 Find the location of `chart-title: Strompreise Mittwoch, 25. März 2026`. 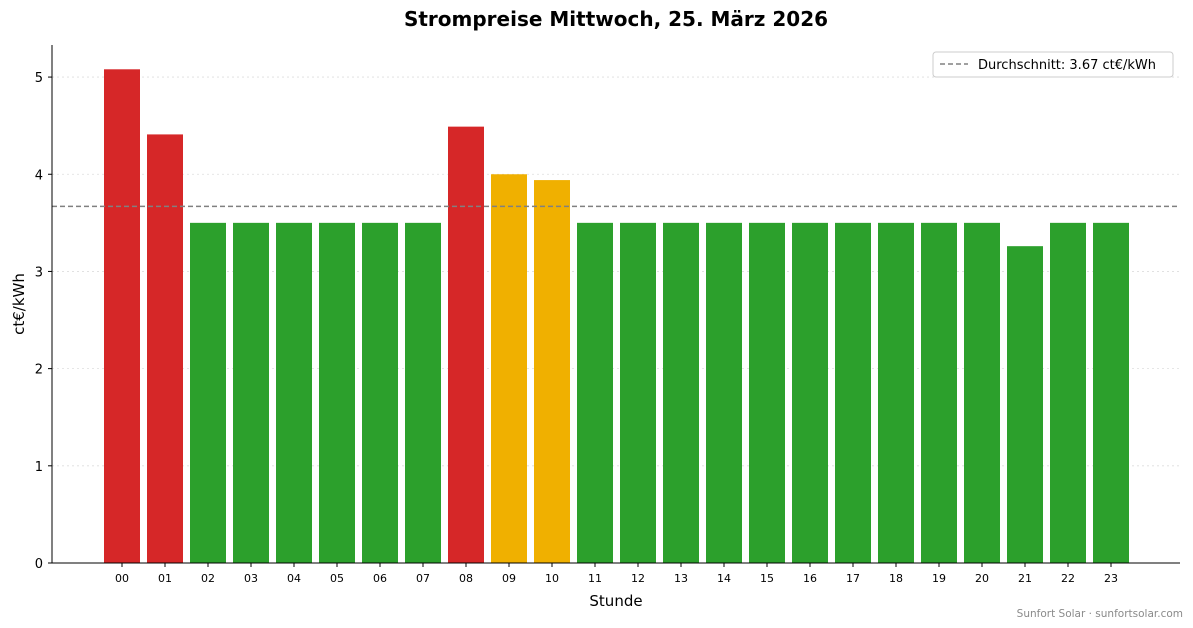

chart-title: Strompreise Mittwoch, 25. März 2026 is located at coordinates (616, 19).